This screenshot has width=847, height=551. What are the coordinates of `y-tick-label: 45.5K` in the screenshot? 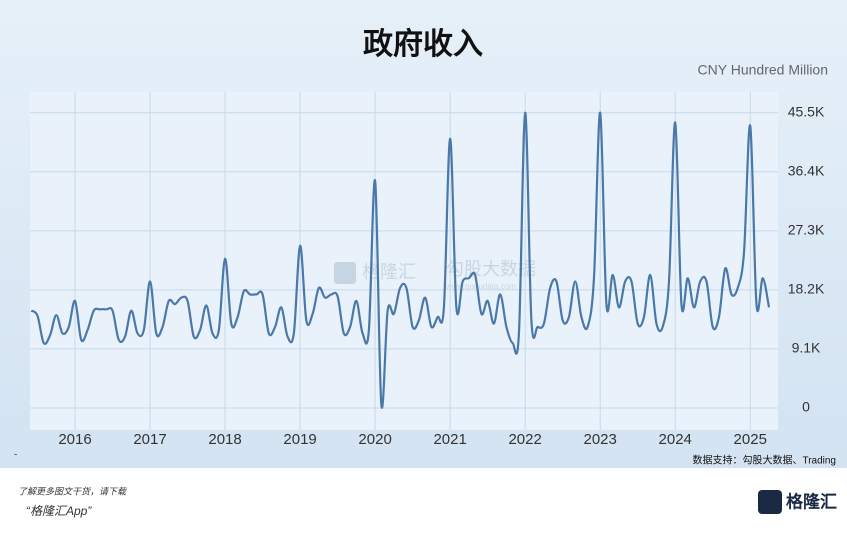 It's located at (806, 111).